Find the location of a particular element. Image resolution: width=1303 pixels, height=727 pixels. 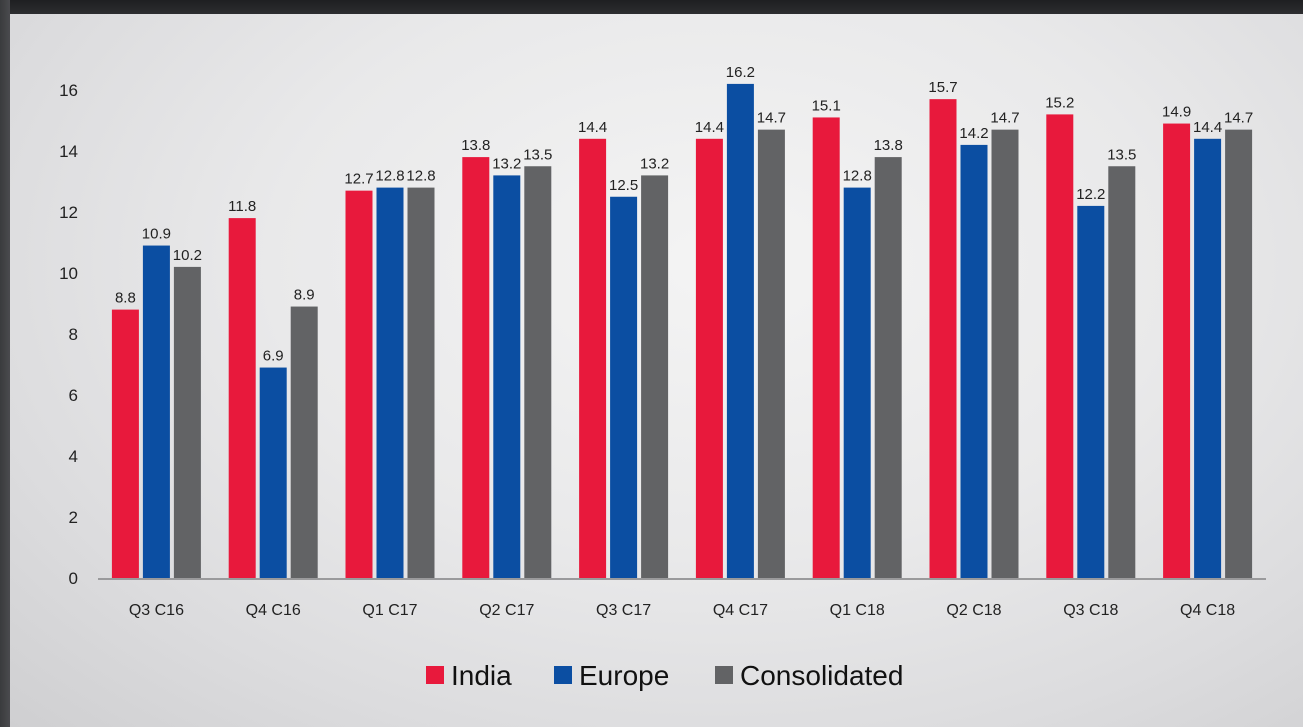

data-label: 11.8 is located at coordinates (242, 206).